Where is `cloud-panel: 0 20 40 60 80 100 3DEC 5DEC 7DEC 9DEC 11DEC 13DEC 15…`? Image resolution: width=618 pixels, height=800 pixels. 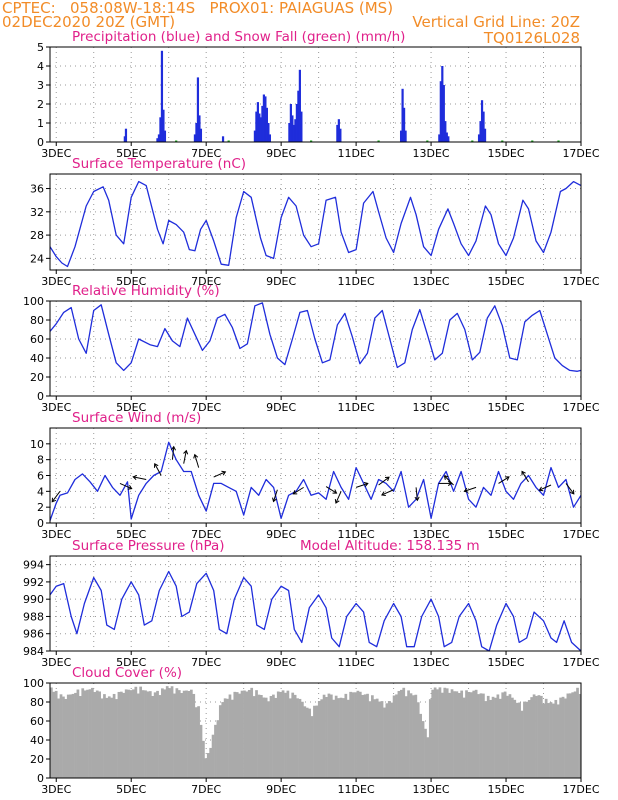
cloud-panel: 0 20 40 60 80 100 3DEC 5DEC 7DEC 9DEC 11DEC 13DEC 15… is located at coordinates (311, 736).